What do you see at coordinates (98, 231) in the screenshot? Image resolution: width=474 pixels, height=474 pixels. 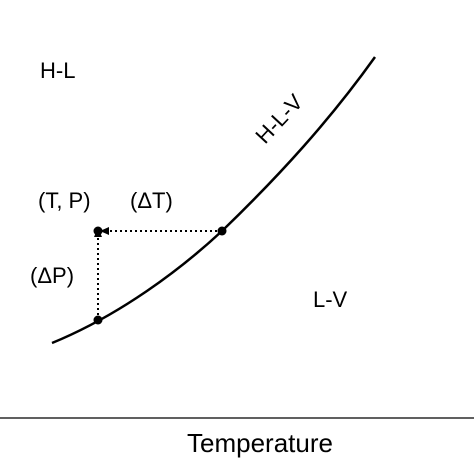 I see `state-point` at bounding box center [98, 231].